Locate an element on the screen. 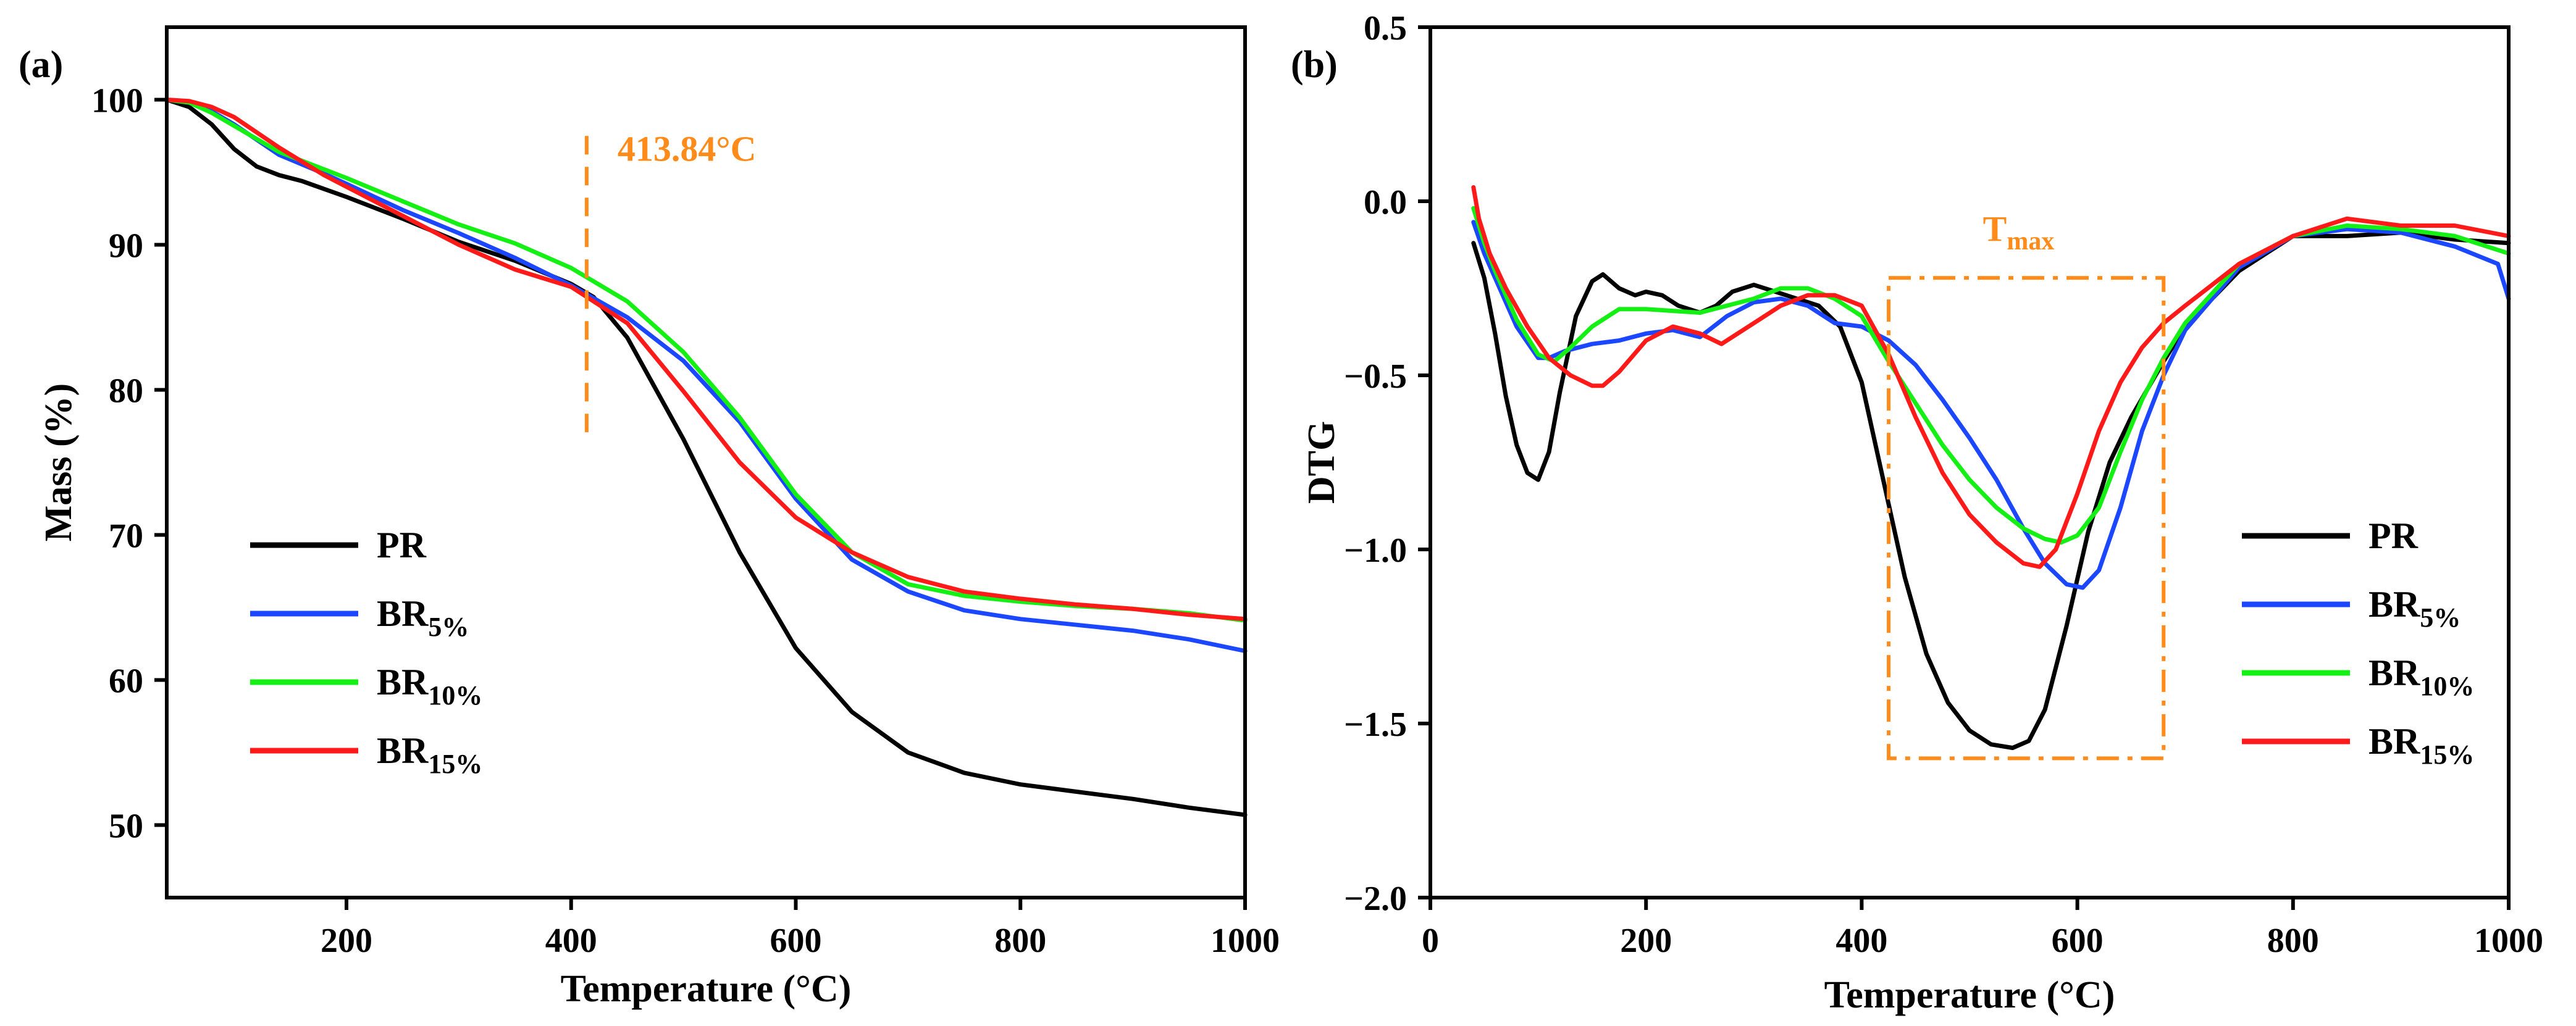 The width and height of the screenshot is (2576, 1026). y-tick-label: 100 is located at coordinates (117, 101).